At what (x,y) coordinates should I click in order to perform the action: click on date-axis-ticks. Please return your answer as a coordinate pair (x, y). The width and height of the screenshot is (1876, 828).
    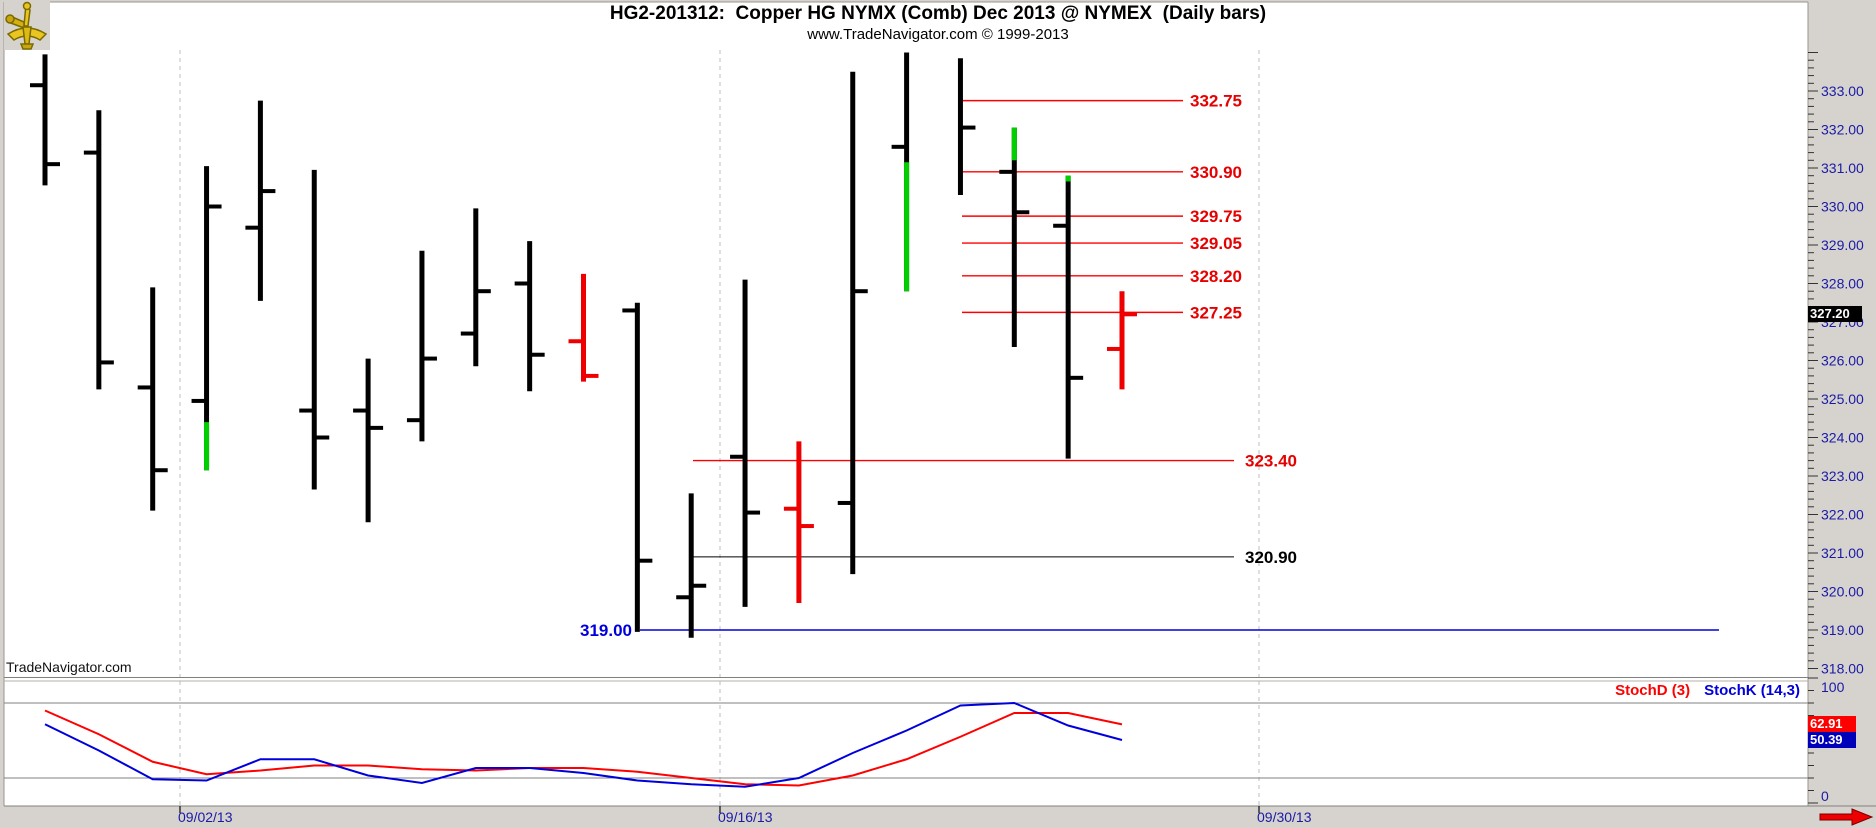
    Looking at the image, I should click on (719, 809).